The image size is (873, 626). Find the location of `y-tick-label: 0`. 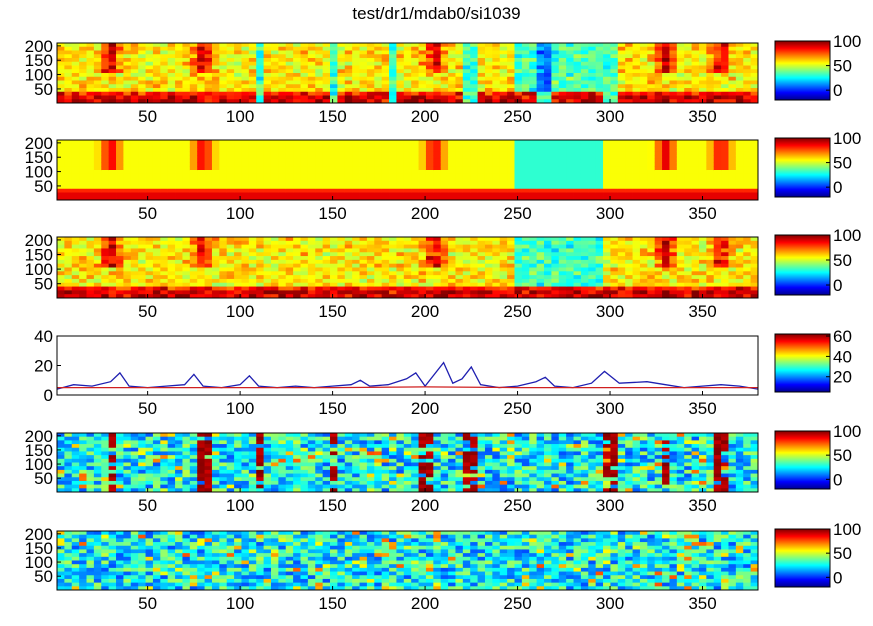

y-tick-label: 0 is located at coordinates (48, 395).